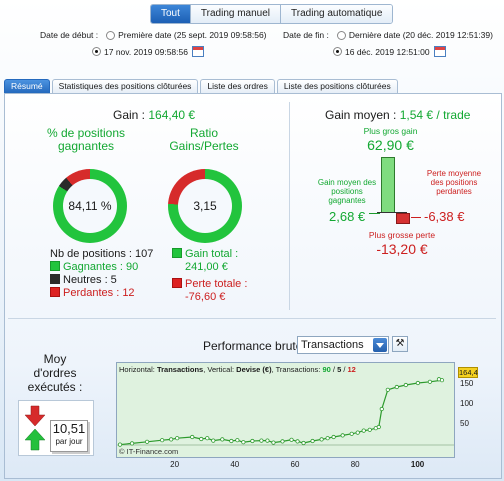 Image resolution: width=504 pixels, height=481 pixels. Describe the element at coordinates (138, 369) in the screenshot. I see `chart-header-text: Horizontal:` at that location.